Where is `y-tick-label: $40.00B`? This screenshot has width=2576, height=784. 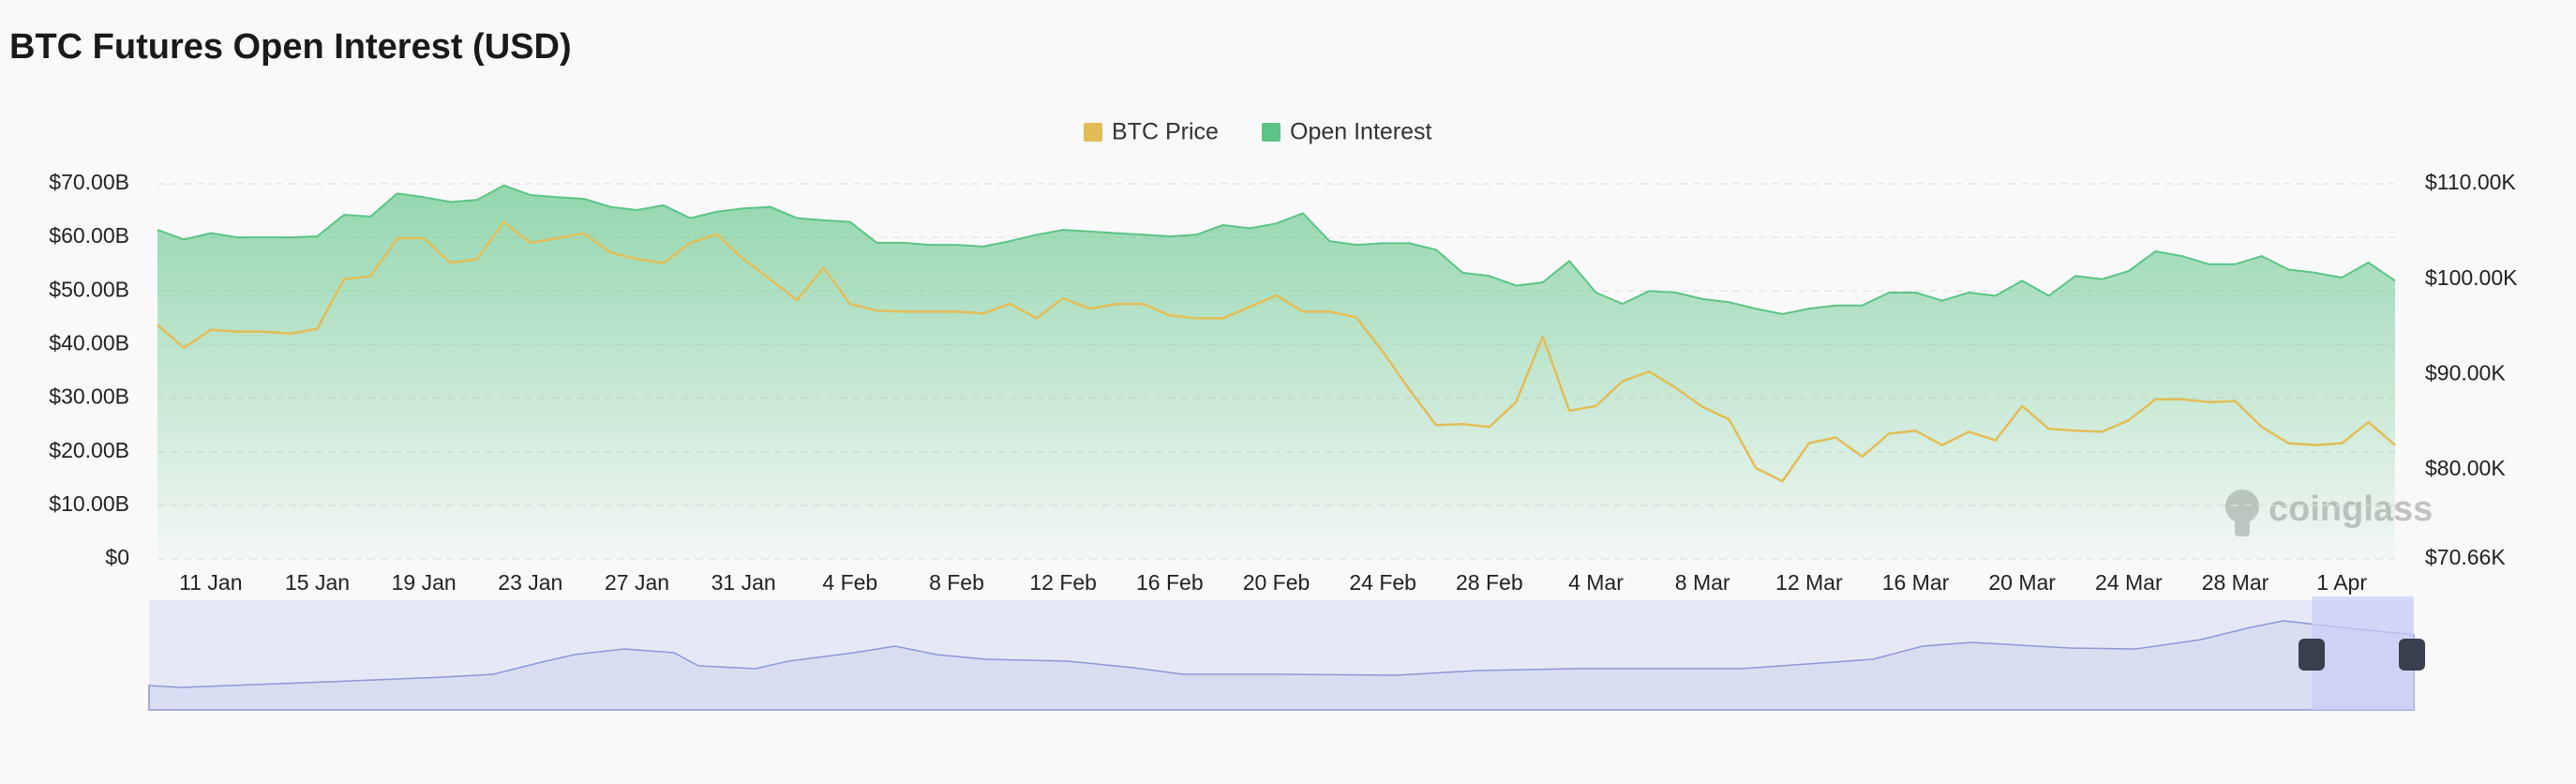 y-tick-label: $40.00B is located at coordinates (89, 343).